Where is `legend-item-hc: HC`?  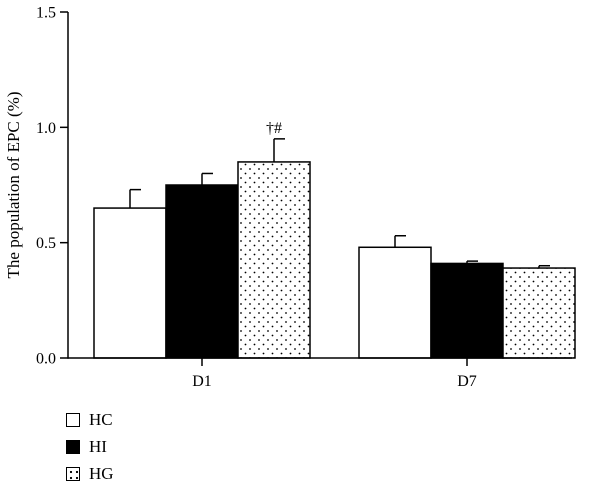
legend-item-hc: HC is located at coordinates (90, 420).